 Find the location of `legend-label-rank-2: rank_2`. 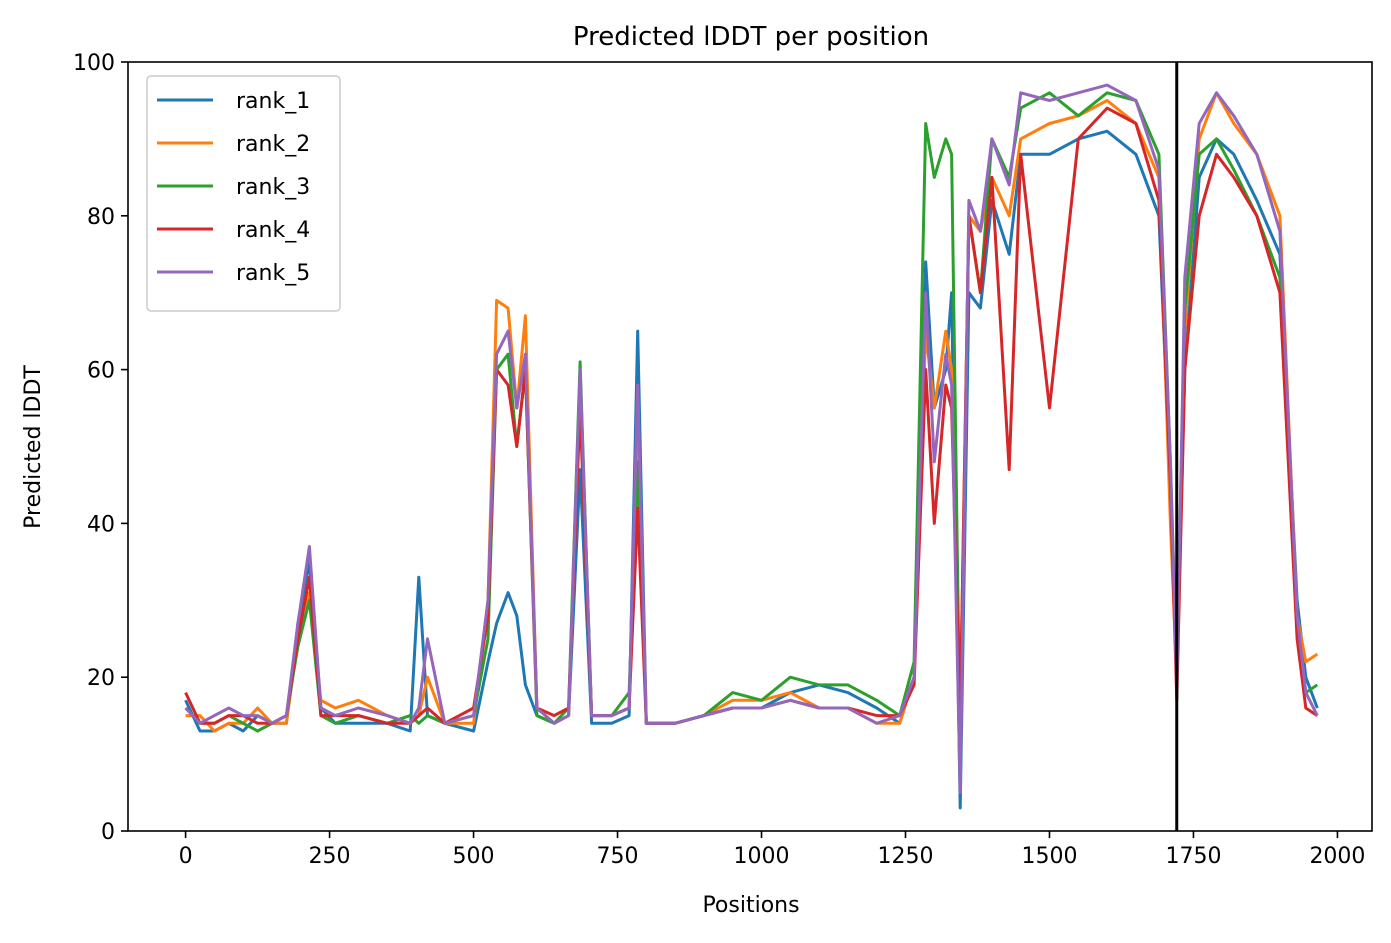

legend-label-rank-2: rank_2 is located at coordinates (273, 144).